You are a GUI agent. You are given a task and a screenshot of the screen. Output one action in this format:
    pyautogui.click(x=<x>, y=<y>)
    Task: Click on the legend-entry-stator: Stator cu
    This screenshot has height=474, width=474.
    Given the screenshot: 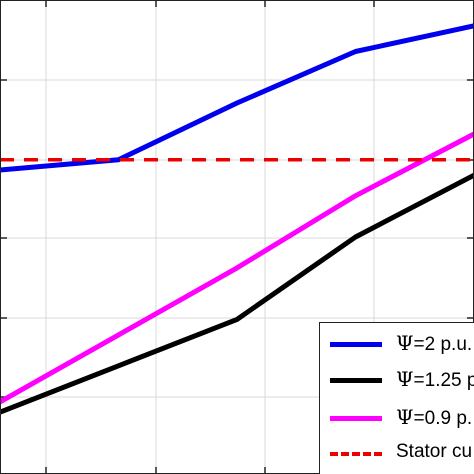 What is the action you would take?
    pyautogui.click(x=397, y=453)
    